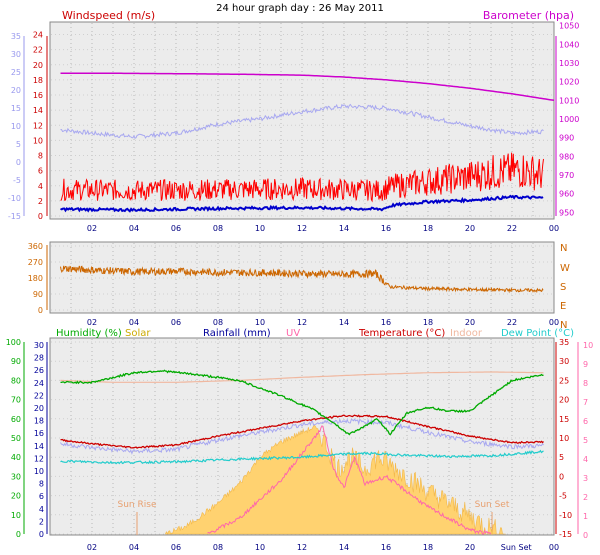  Describe the element at coordinates (569, 63) in the screenshot. I see `barometer-tick-label: 1030` at that location.